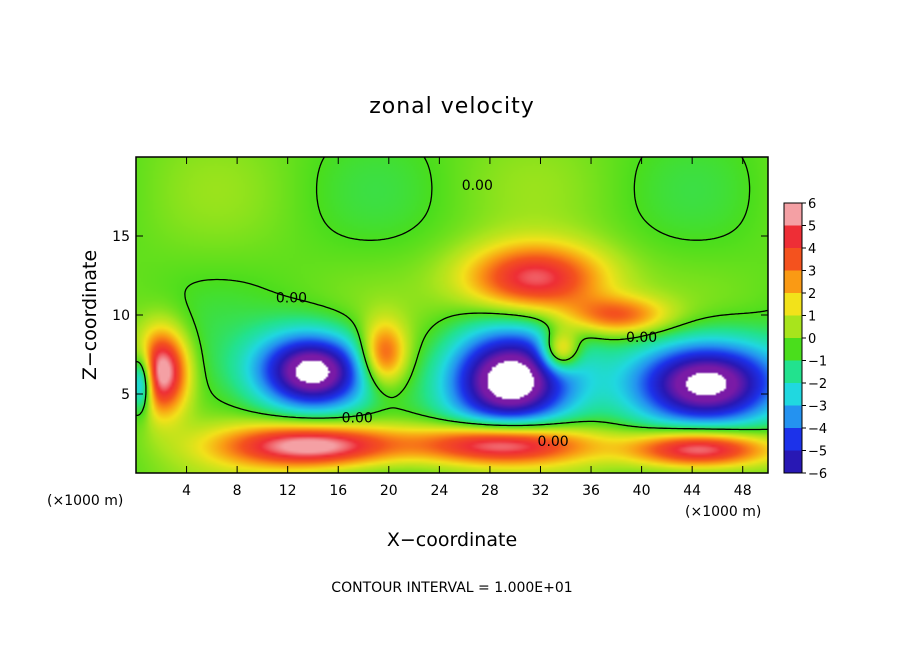 The width and height of the screenshot is (904, 654). Describe the element at coordinates (812, 249) in the screenshot. I see `colorbar-label: 4` at that location.